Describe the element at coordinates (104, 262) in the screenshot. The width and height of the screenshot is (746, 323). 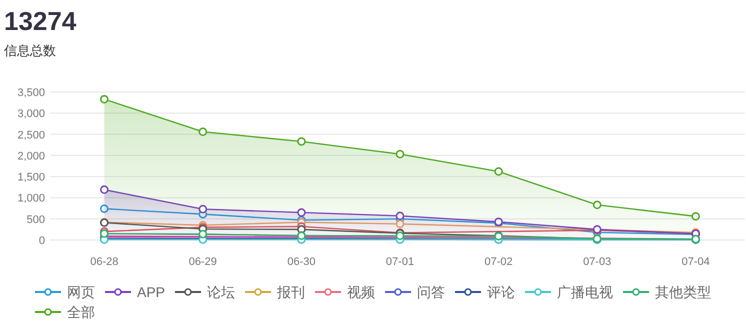
I see `x-tick-label: 06-28` at that location.